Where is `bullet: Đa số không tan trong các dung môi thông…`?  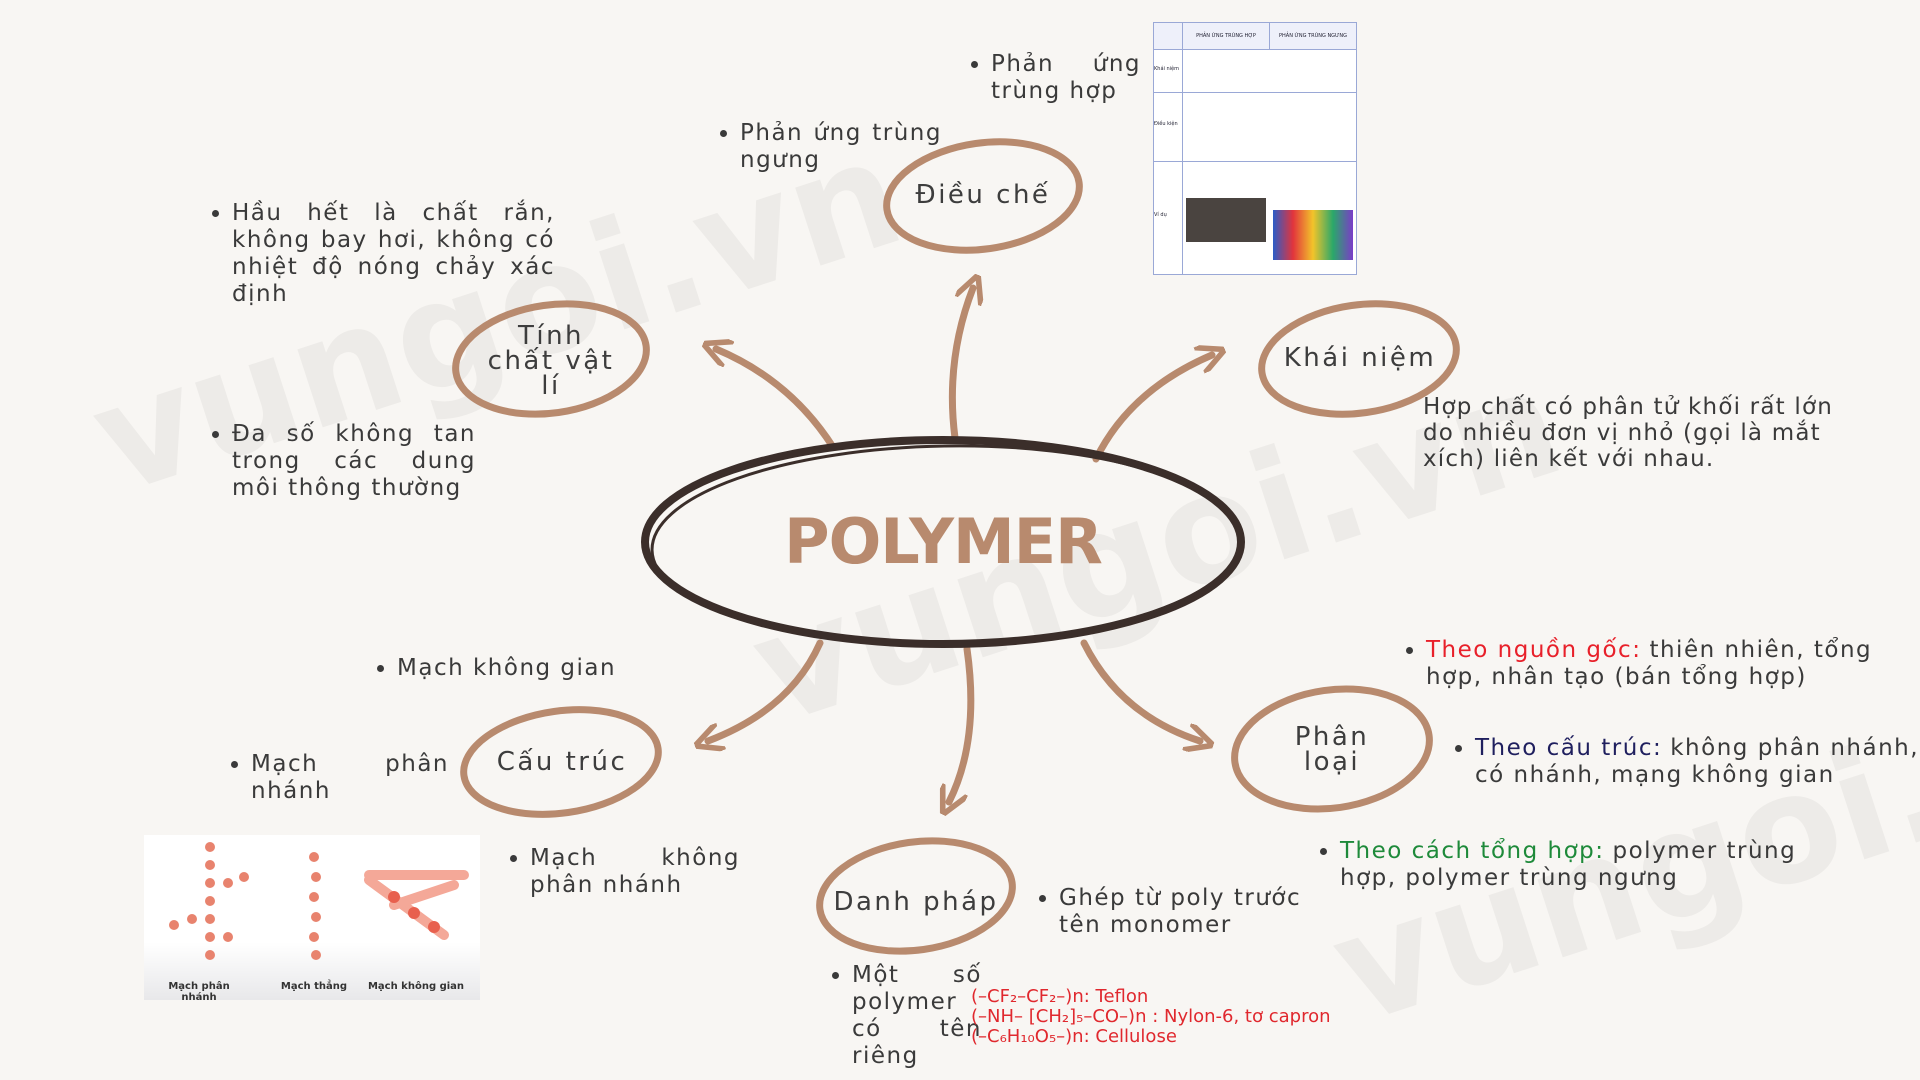 bullet: Đa số không tan trong các dung môi thông… is located at coordinates (354, 461).